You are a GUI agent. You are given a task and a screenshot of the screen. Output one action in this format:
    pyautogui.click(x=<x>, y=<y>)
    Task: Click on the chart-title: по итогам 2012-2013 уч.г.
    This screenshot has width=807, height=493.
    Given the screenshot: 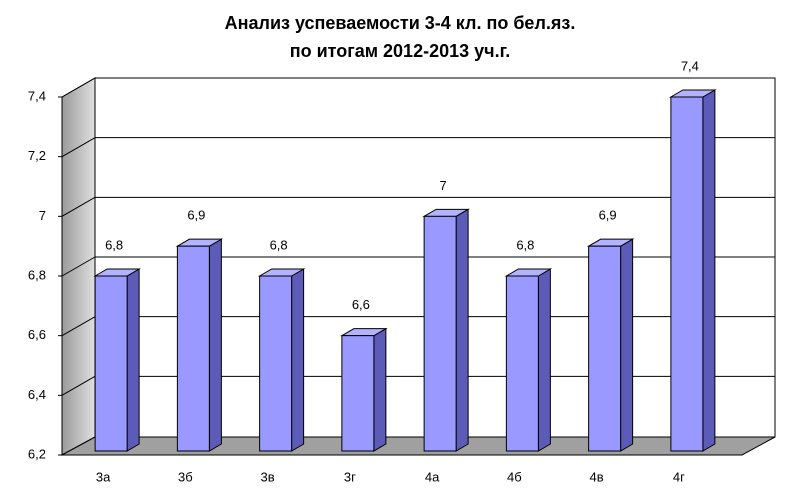 What is the action you would take?
    pyautogui.click(x=400, y=51)
    